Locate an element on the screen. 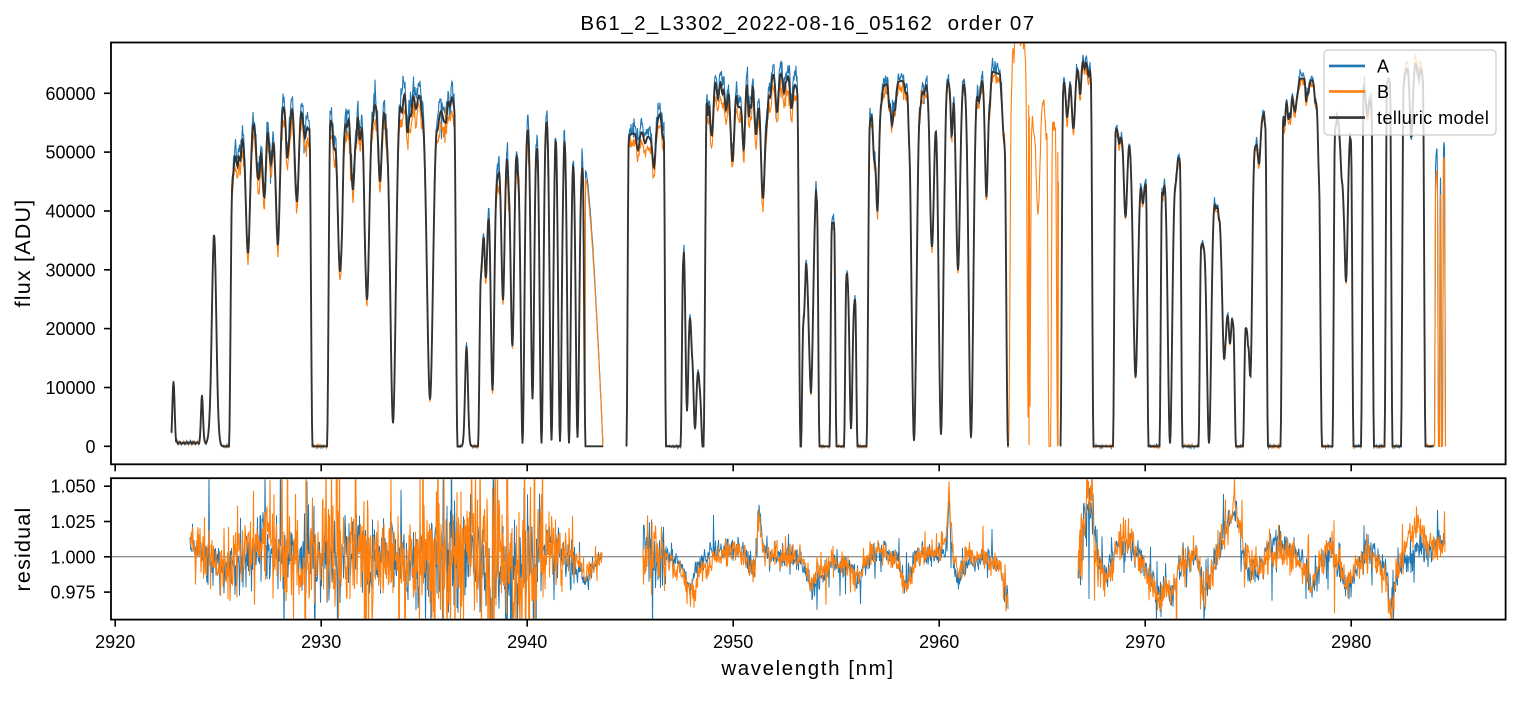 This screenshot has height=701, width=1520. svg-text: 0.975 is located at coordinates (72, 593).